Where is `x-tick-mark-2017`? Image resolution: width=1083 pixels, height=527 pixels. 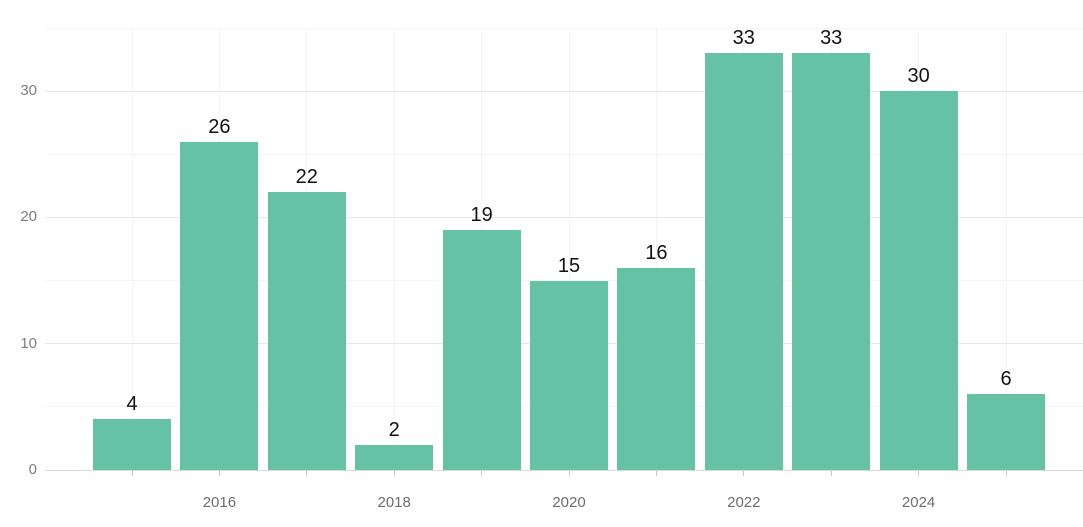 x-tick-mark-2017 is located at coordinates (307, 473).